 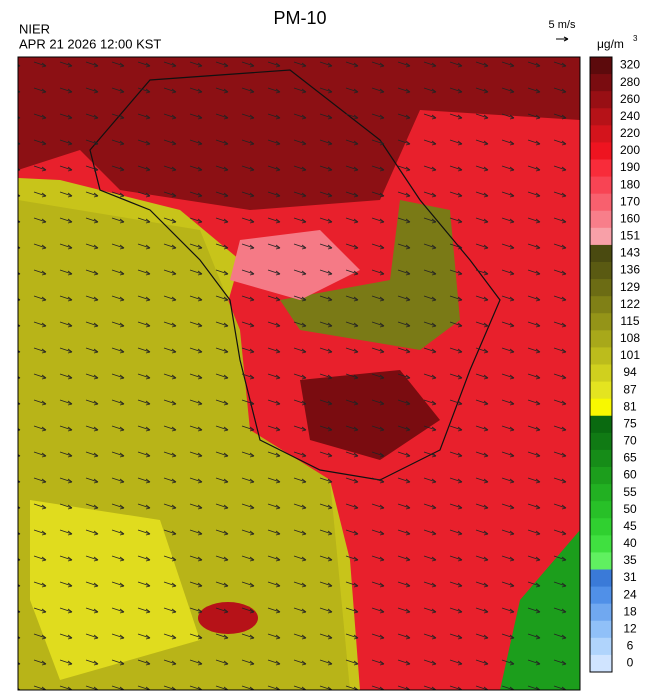 I want to click on colorbar-label: 40, so click(x=630, y=543).